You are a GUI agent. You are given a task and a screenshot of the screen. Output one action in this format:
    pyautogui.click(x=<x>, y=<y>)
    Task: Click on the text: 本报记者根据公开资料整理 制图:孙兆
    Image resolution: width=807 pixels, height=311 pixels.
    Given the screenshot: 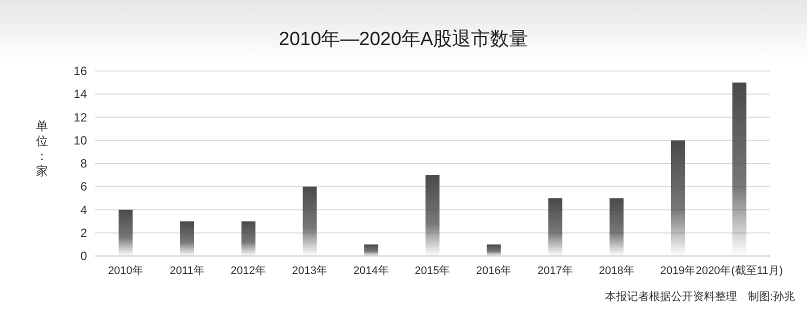 What is the action you would take?
    pyautogui.click(x=699, y=296)
    